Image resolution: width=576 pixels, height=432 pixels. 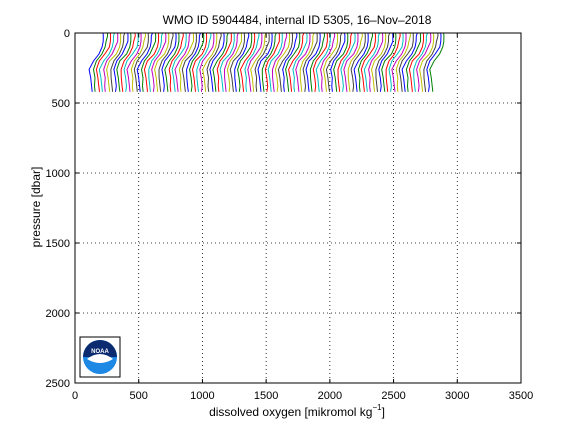 What do you see at coordinates (67, 34) in the screenshot?
I see `y-tick-label: 0` at bounding box center [67, 34].